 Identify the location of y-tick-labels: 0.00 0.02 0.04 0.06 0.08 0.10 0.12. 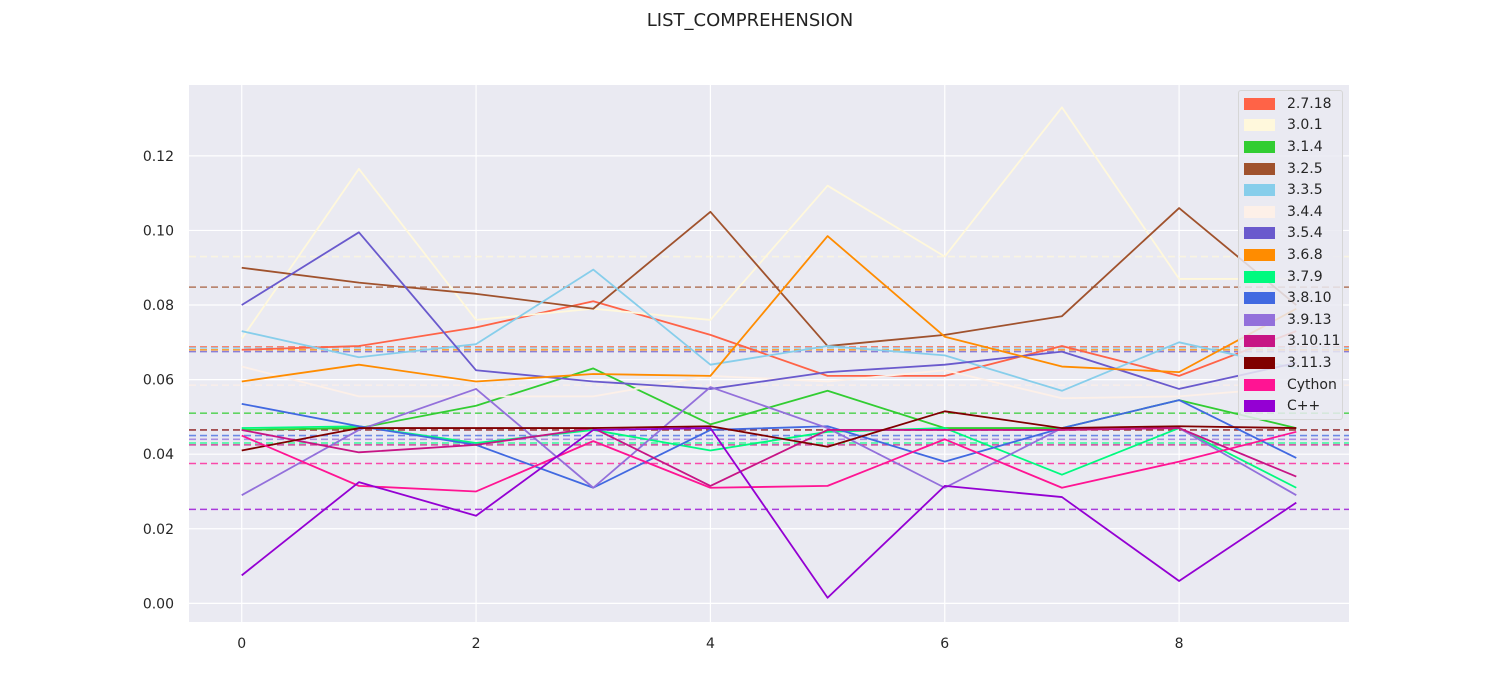
(158, 381).